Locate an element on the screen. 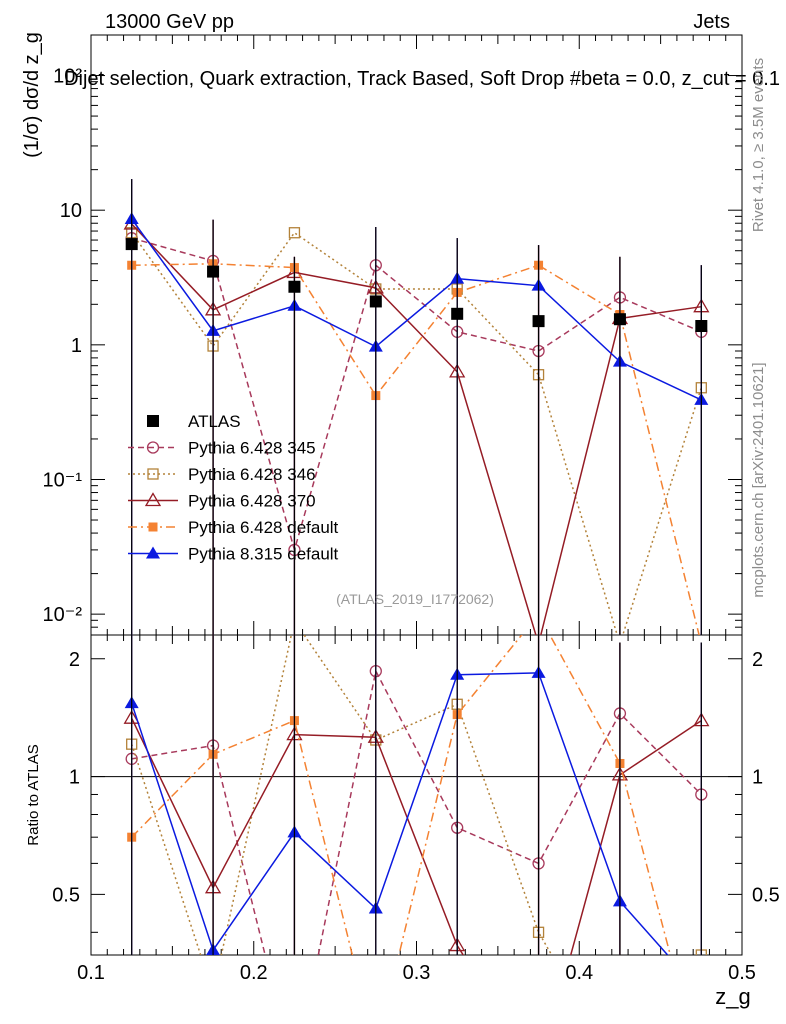  rivet-version-label: Rivet 4.1.0, ≥ 3.5M events is located at coordinates (758, 145).